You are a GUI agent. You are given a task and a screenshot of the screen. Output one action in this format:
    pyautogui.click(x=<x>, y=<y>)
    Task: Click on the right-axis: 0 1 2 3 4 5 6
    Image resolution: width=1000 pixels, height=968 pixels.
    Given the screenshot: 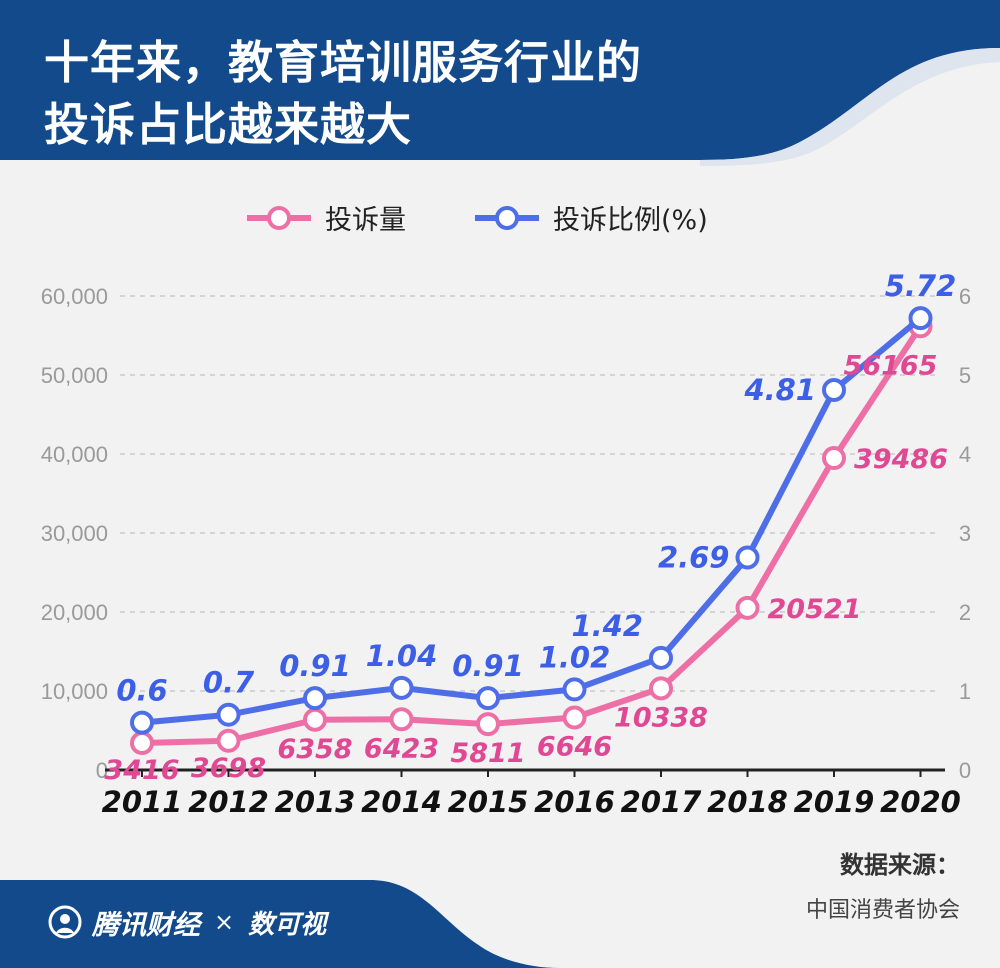 What is the action you would take?
    pyautogui.click(x=965, y=533)
    